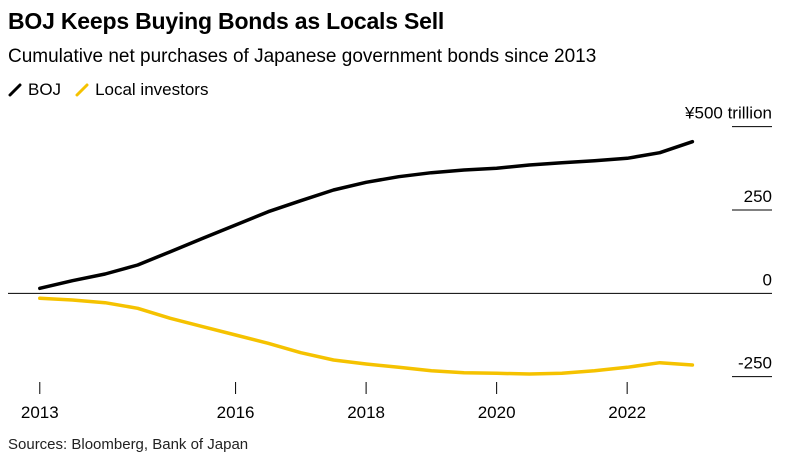  Describe the element at coordinates (45, 89) in the screenshot. I see `legend-label-boj: BOJ` at that location.